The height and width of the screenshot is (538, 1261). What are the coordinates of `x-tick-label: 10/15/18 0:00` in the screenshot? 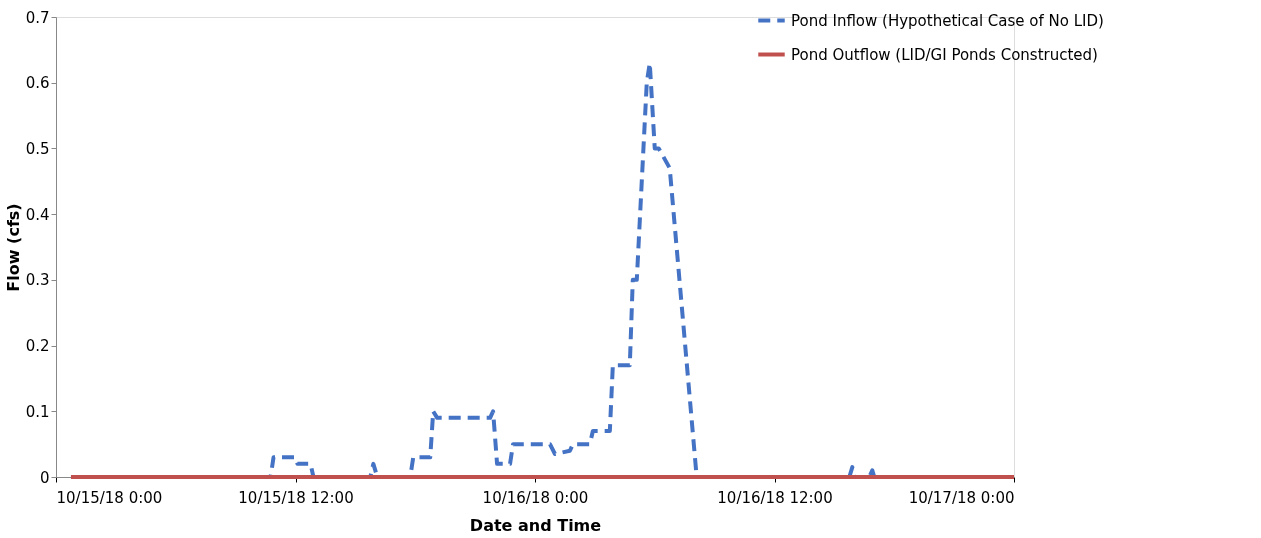 It's located at (109, 497).